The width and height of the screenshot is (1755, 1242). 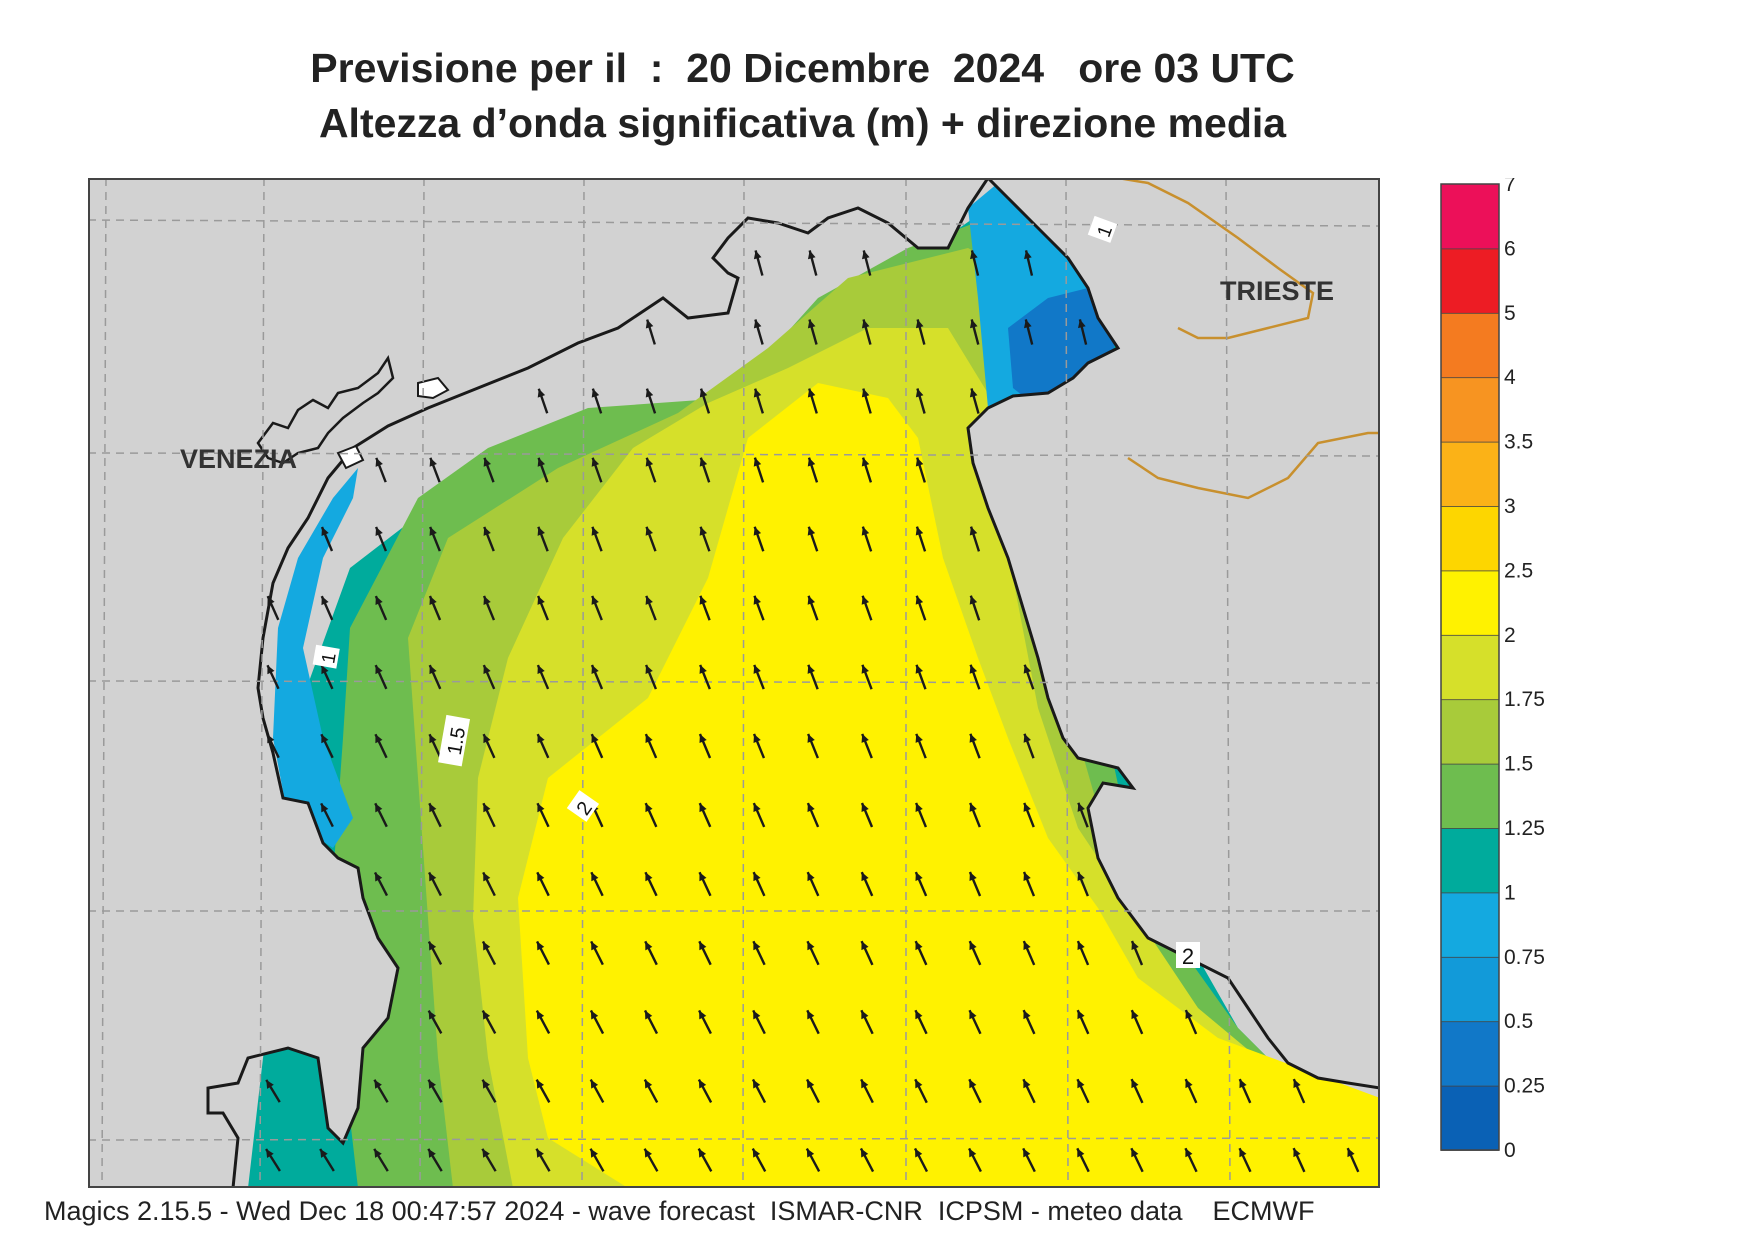 What do you see at coordinates (433, 388) in the screenshot?
I see `lagoon-inner-island` at bounding box center [433, 388].